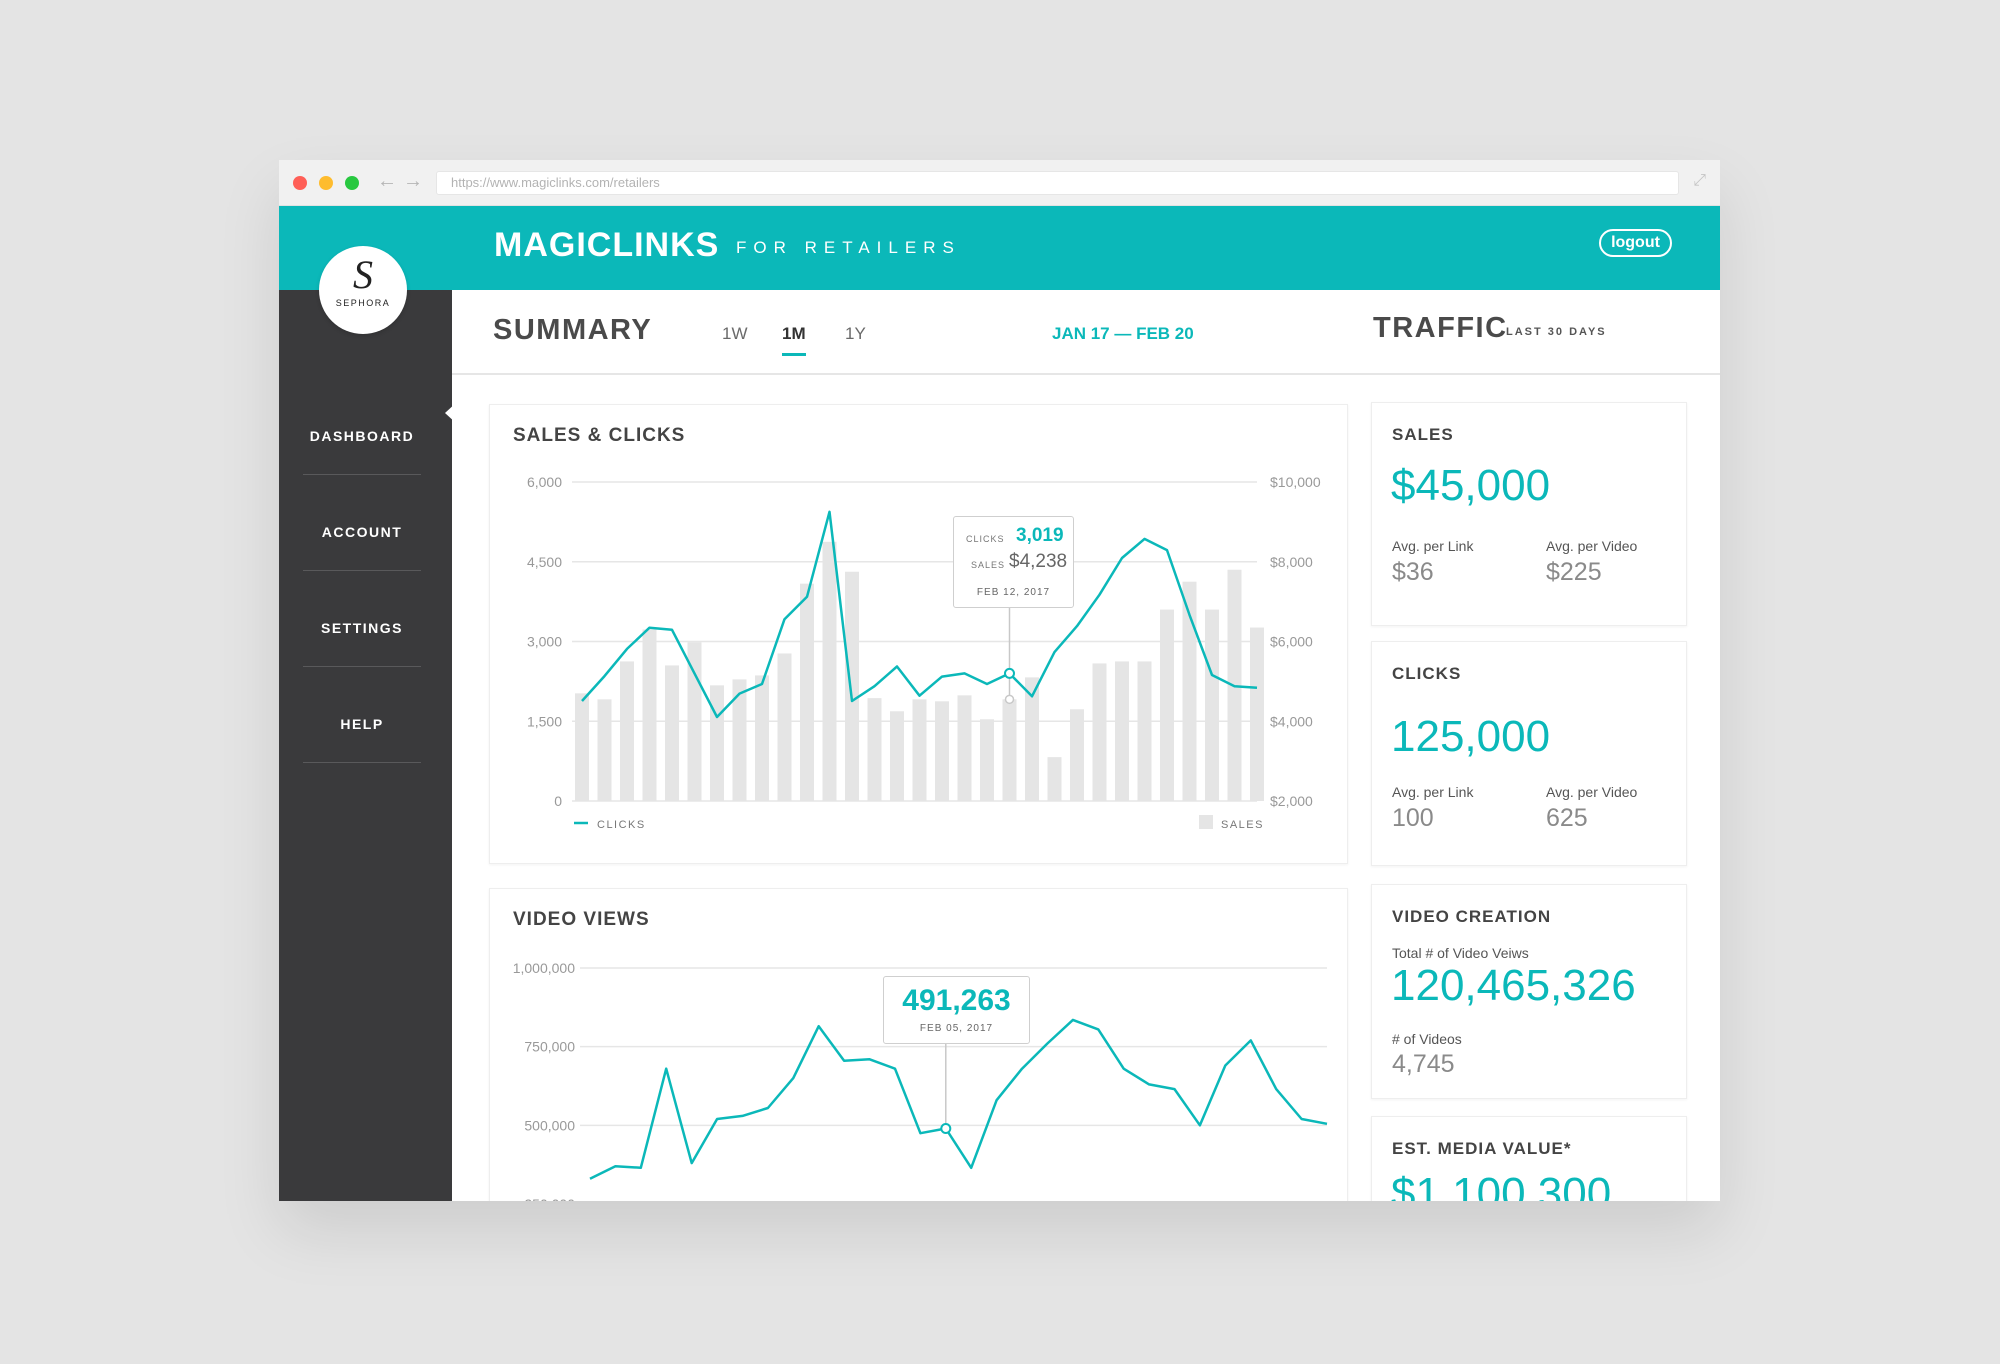 The width and height of the screenshot is (2000, 1364). I want to click on views-highlight-point, so click(946, 1128).